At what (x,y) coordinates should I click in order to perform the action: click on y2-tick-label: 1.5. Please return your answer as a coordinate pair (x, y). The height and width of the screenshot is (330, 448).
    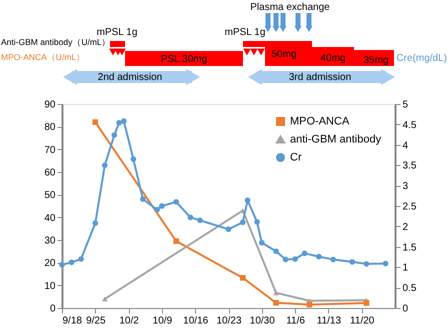
    Looking at the image, I should click on (409, 248).